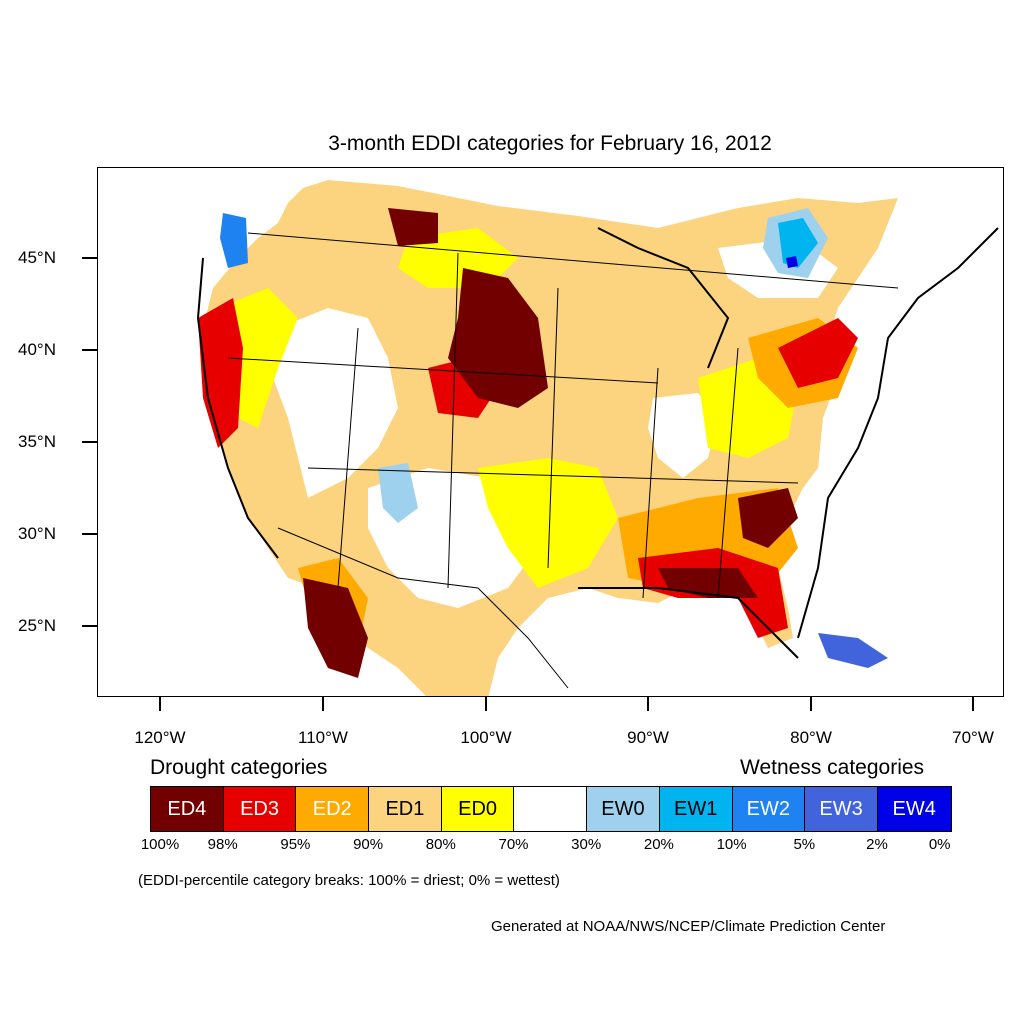  What do you see at coordinates (798, 243) in the screenshot?
I see `ew1-quebec` at bounding box center [798, 243].